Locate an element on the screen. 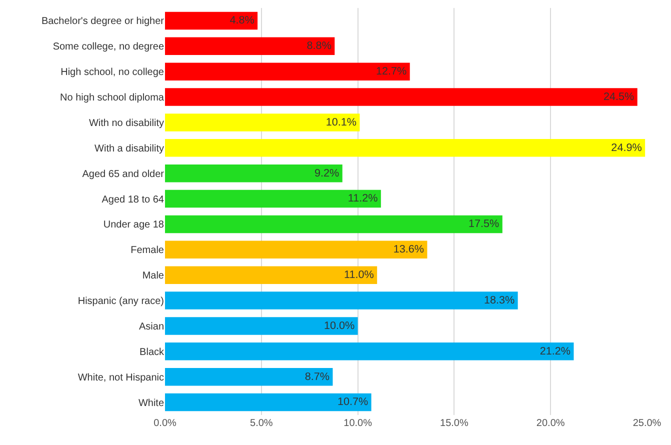 This screenshot has width=671, height=445. x-tick-label: 5.0% is located at coordinates (261, 423).